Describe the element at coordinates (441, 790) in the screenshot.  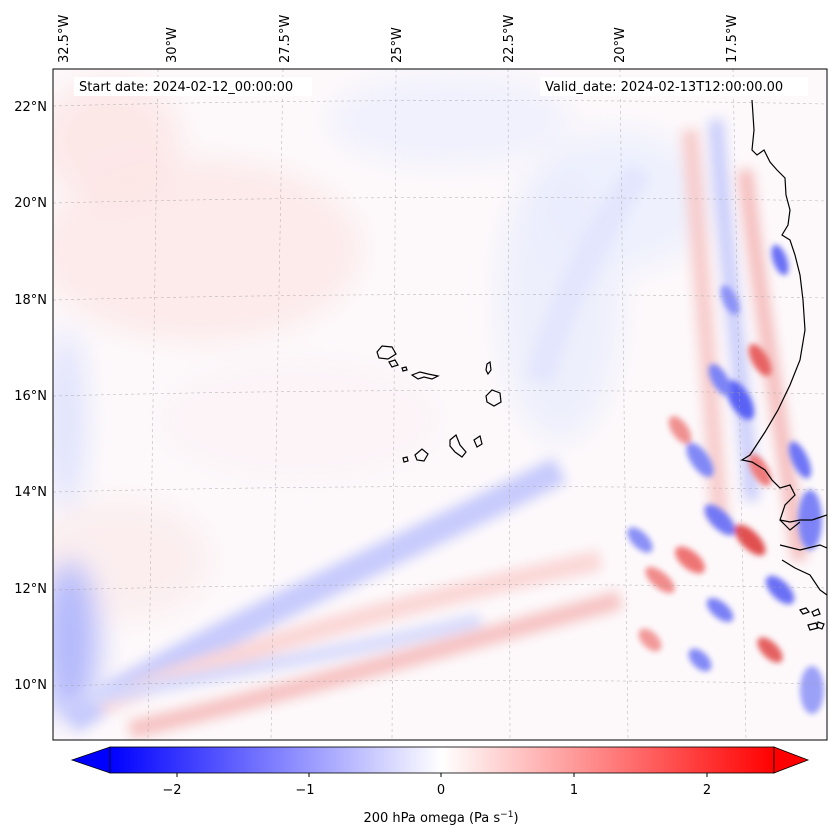
I see `colorbar-tick-label: 0` at that location.